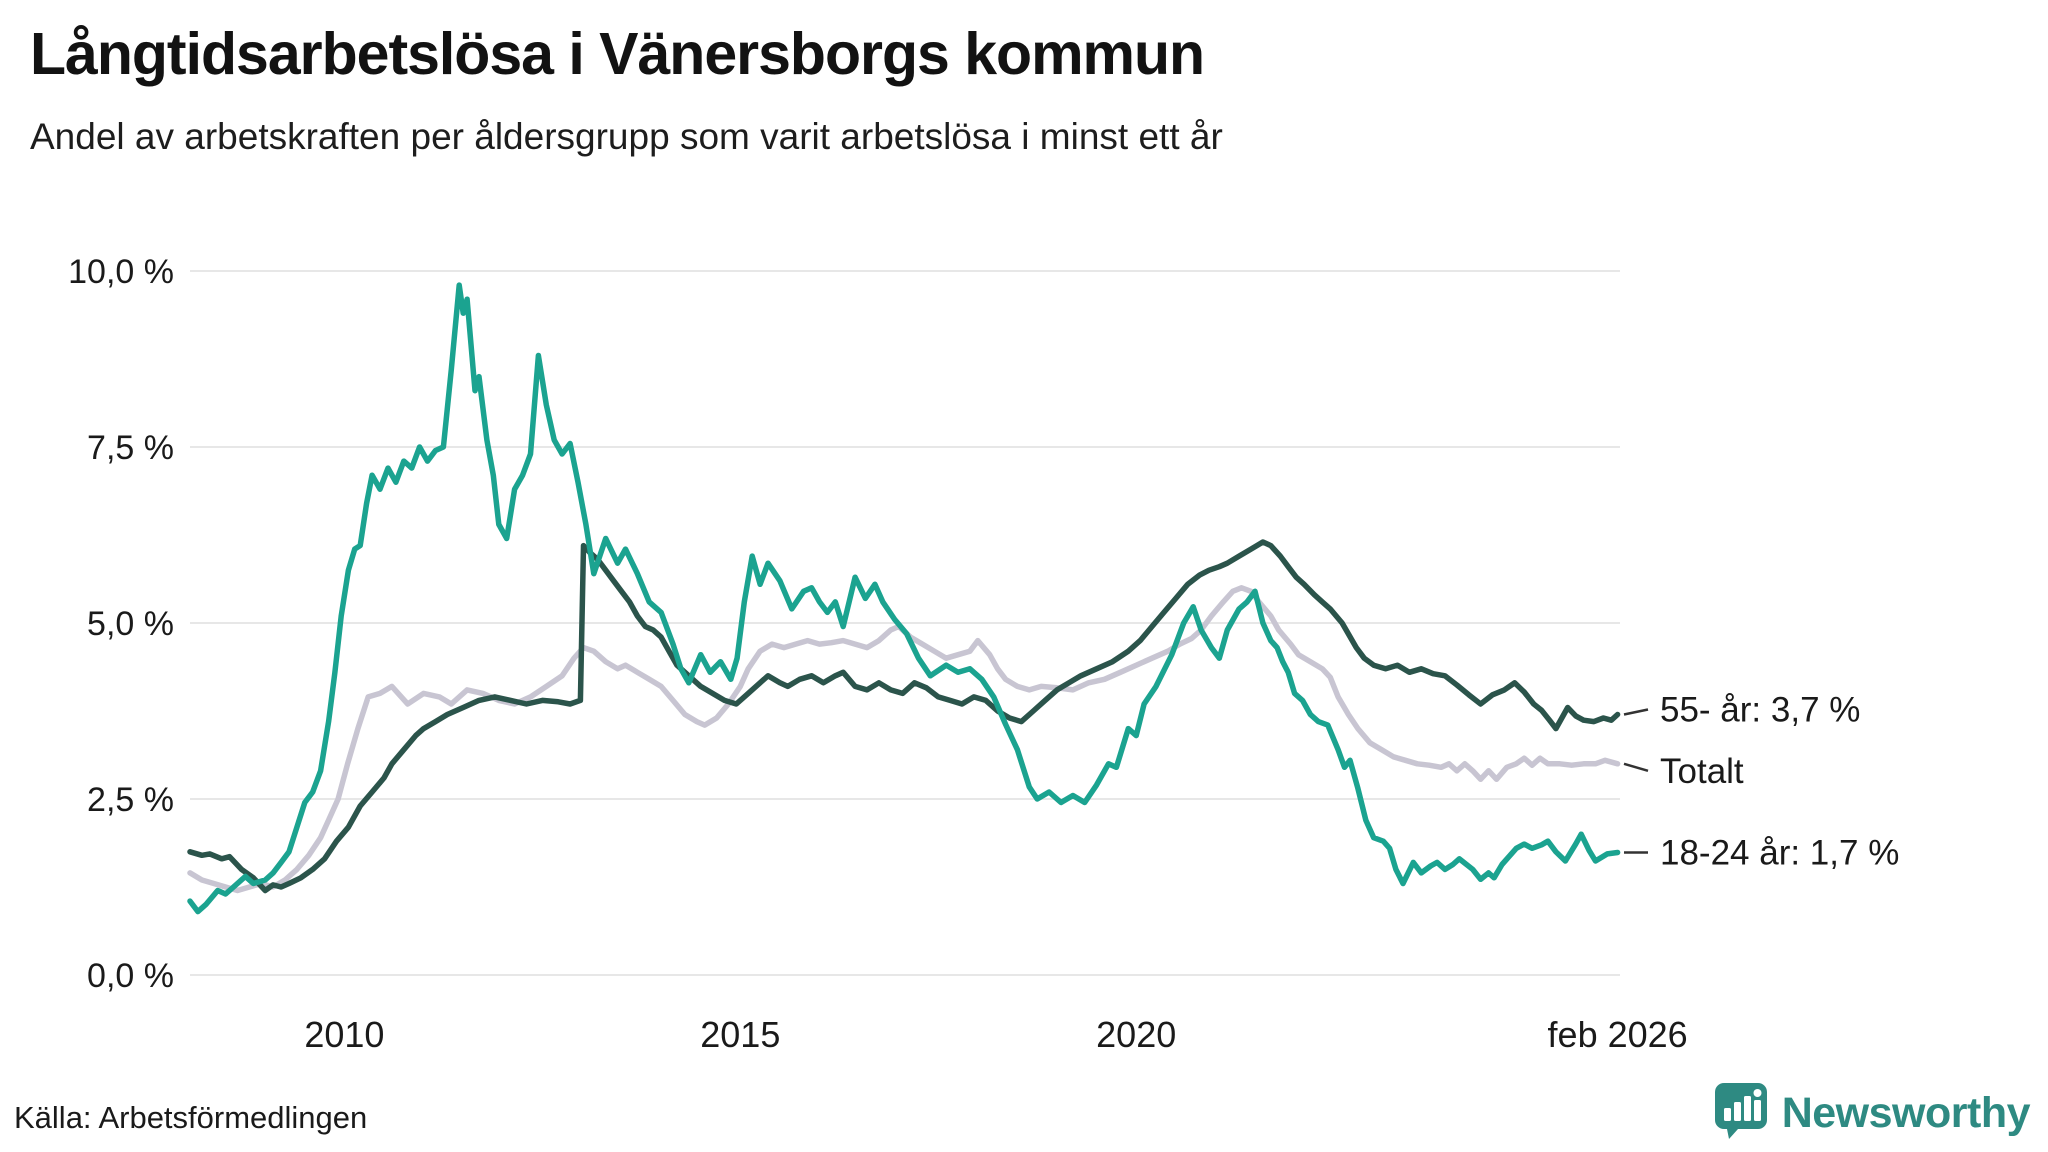  What do you see at coordinates (191, 1117) in the screenshot?
I see `source-note: Källa: Arbetsförmedlingen` at bounding box center [191, 1117].